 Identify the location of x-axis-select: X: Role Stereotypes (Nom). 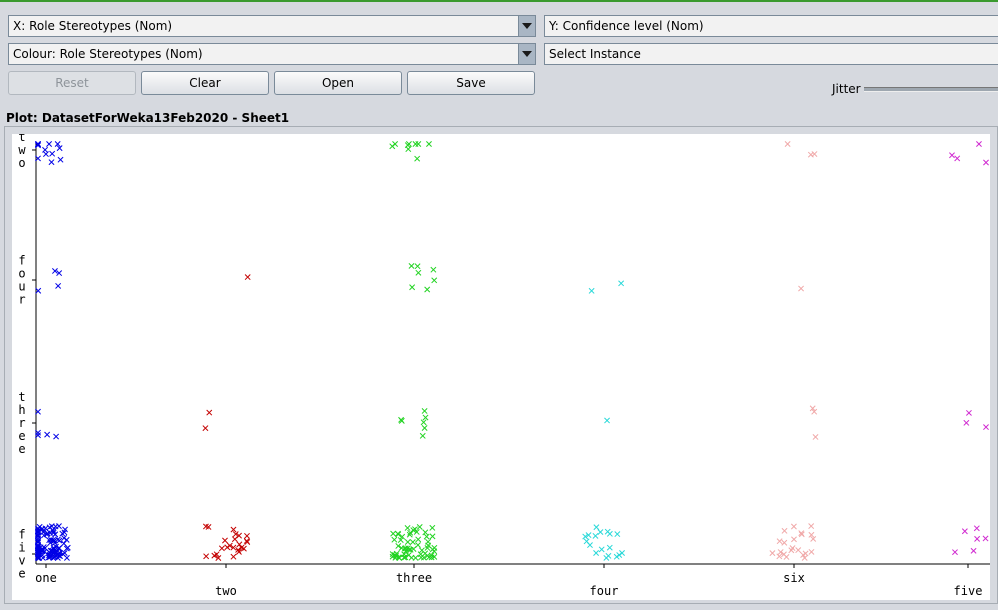
(272, 26).